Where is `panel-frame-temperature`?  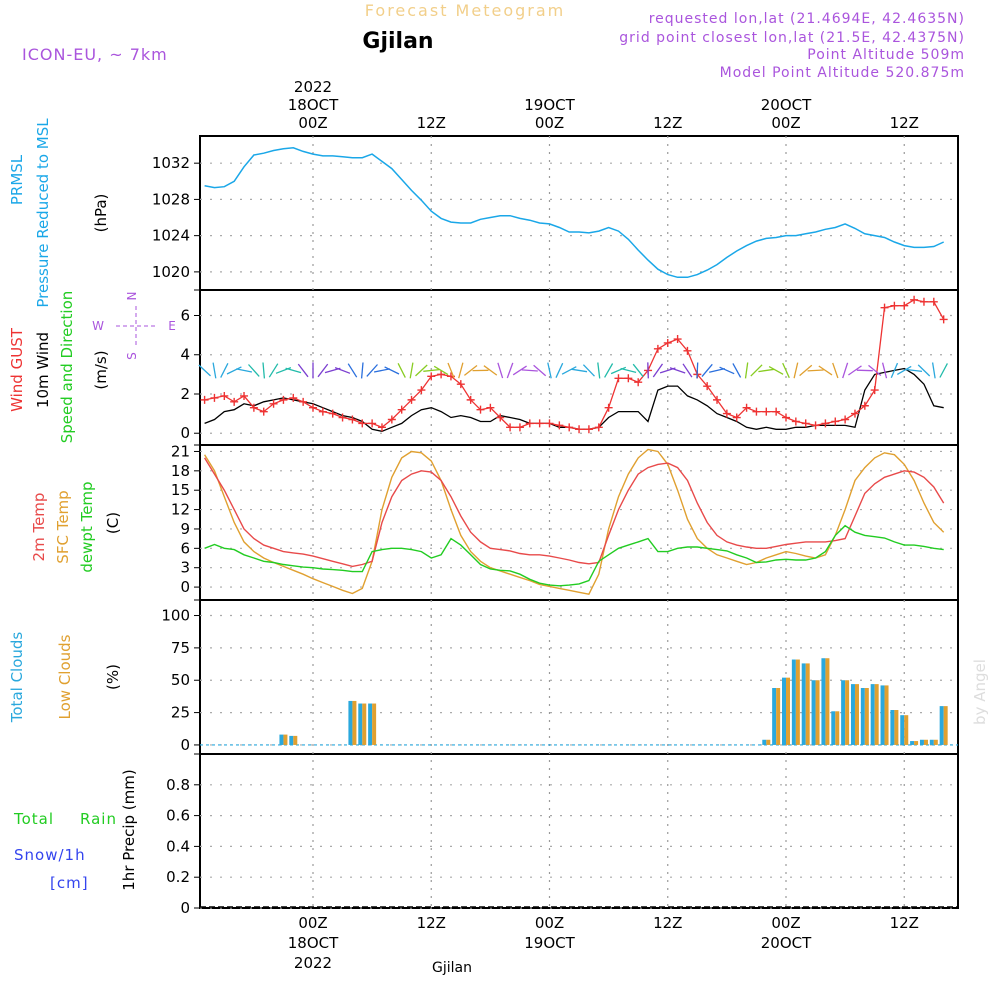 panel-frame-temperature is located at coordinates (579, 522).